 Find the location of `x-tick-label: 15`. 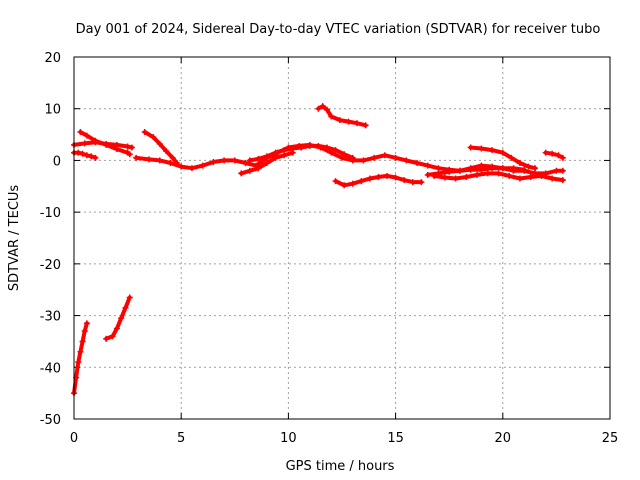

x-tick-label: 15 is located at coordinates (395, 438).